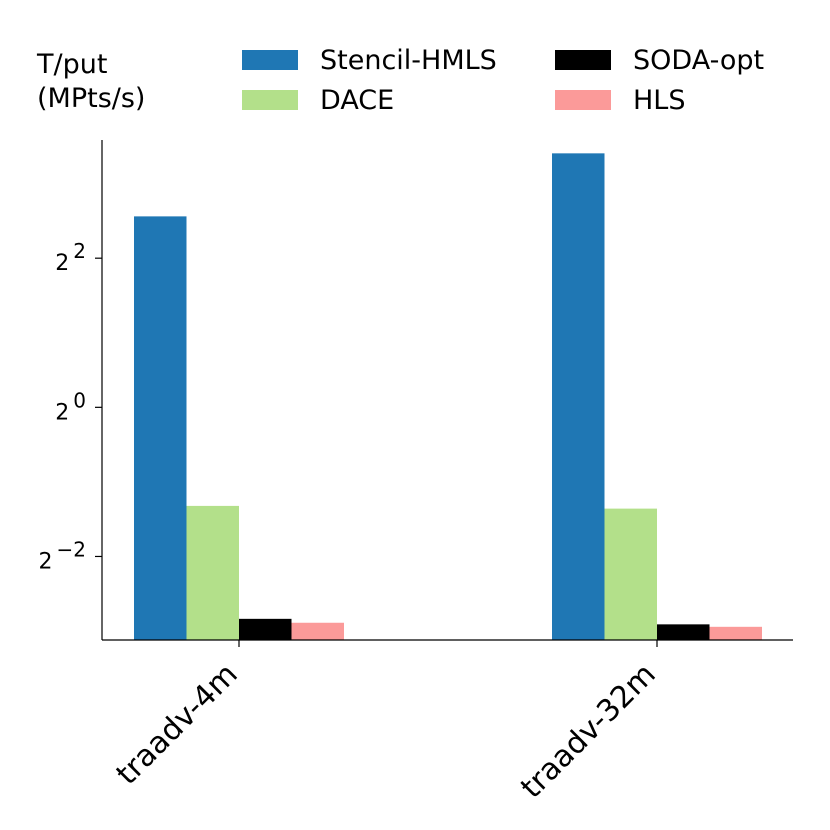 This screenshot has height=830, width=830. What do you see at coordinates (357, 100) in the screenshot?
I see `legend-label-dace: DACE` at bounding box center [357, 100].